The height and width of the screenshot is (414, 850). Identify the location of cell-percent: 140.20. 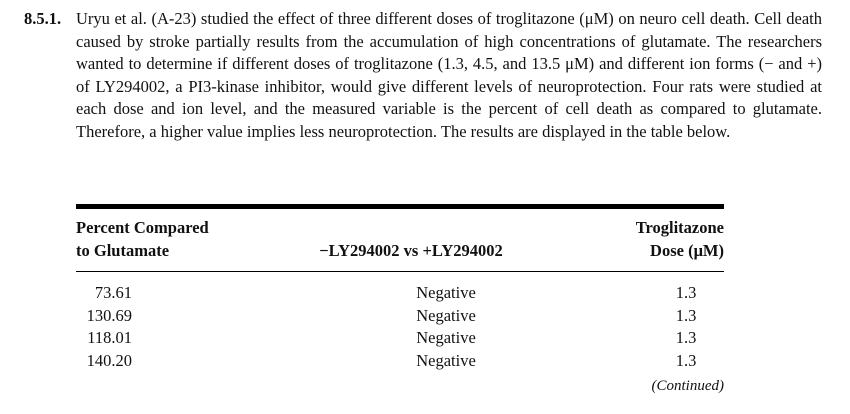
(109, 360).